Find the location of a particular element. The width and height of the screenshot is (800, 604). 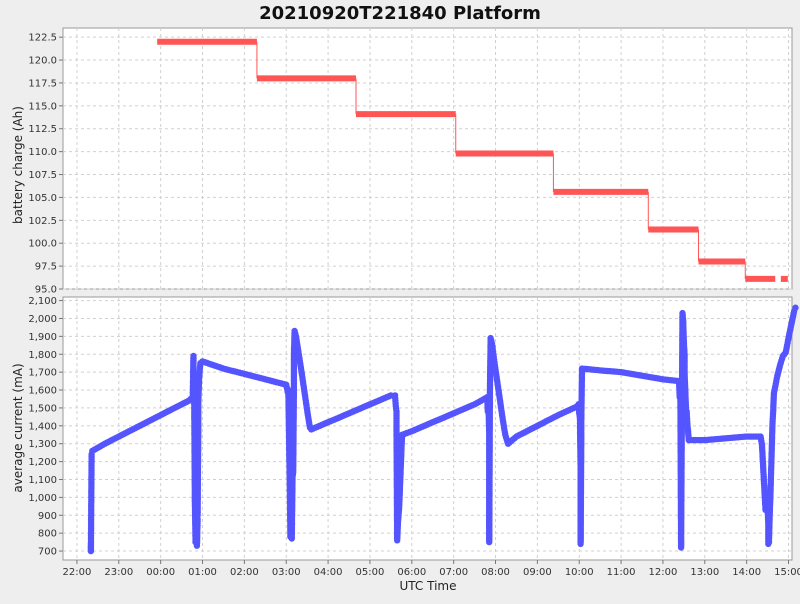

y-tick-label-charge: 110.0 is located at coordinates (42, 152).